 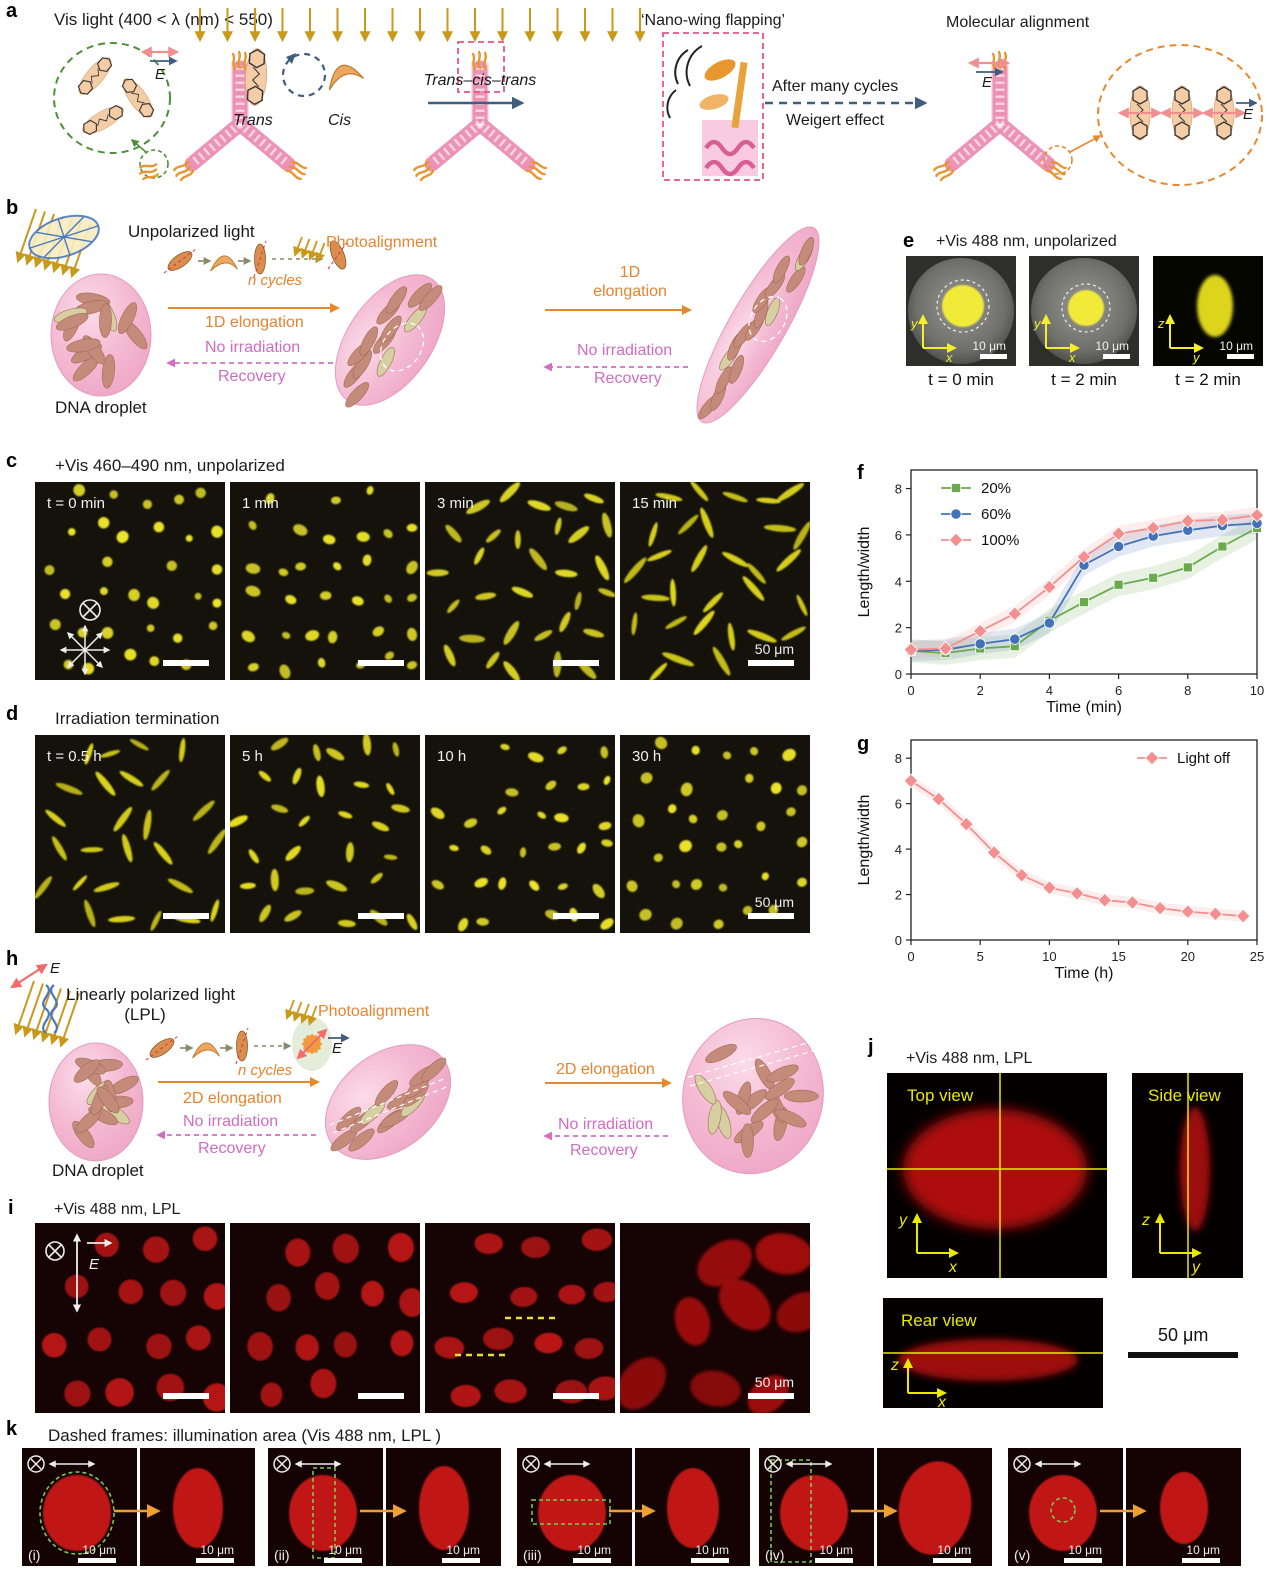 I want to click on svg-text: 100%, so click(x=1000, y=540).